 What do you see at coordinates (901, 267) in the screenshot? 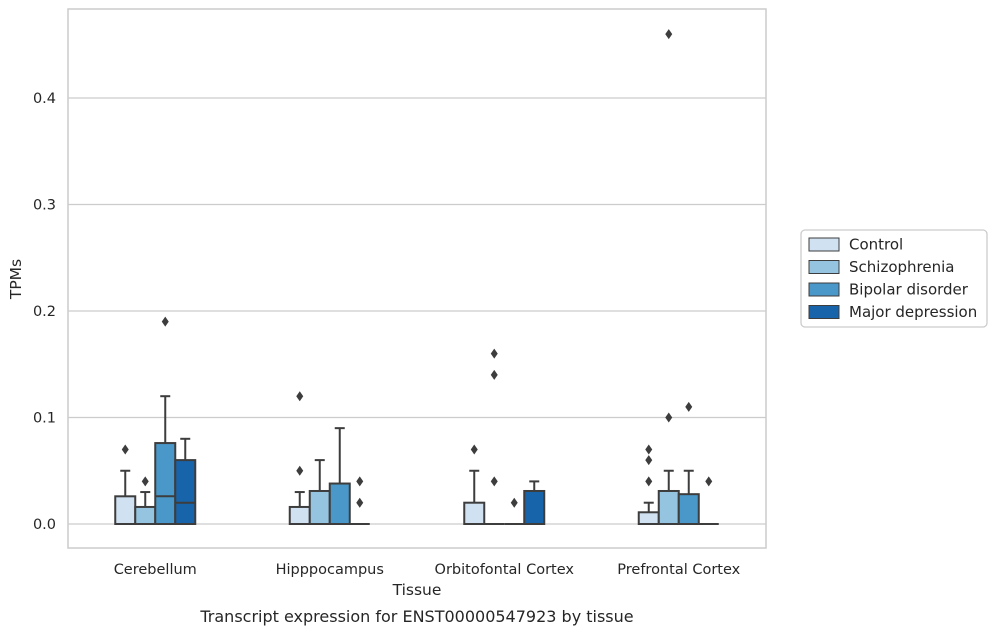
I see `legend-entry: Schizophrenia` at bounding box center [901, 267].